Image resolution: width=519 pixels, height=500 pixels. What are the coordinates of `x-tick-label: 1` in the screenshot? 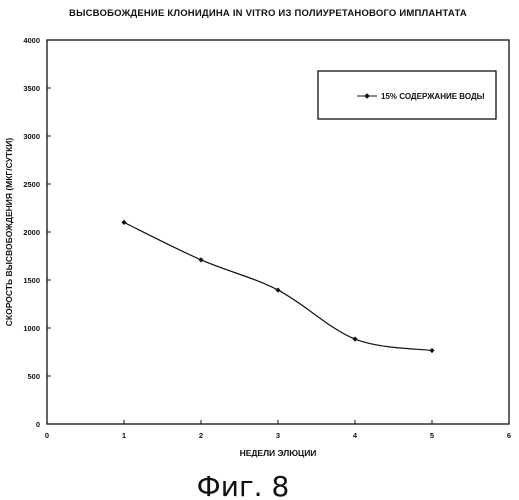 It's located at (124, 435).